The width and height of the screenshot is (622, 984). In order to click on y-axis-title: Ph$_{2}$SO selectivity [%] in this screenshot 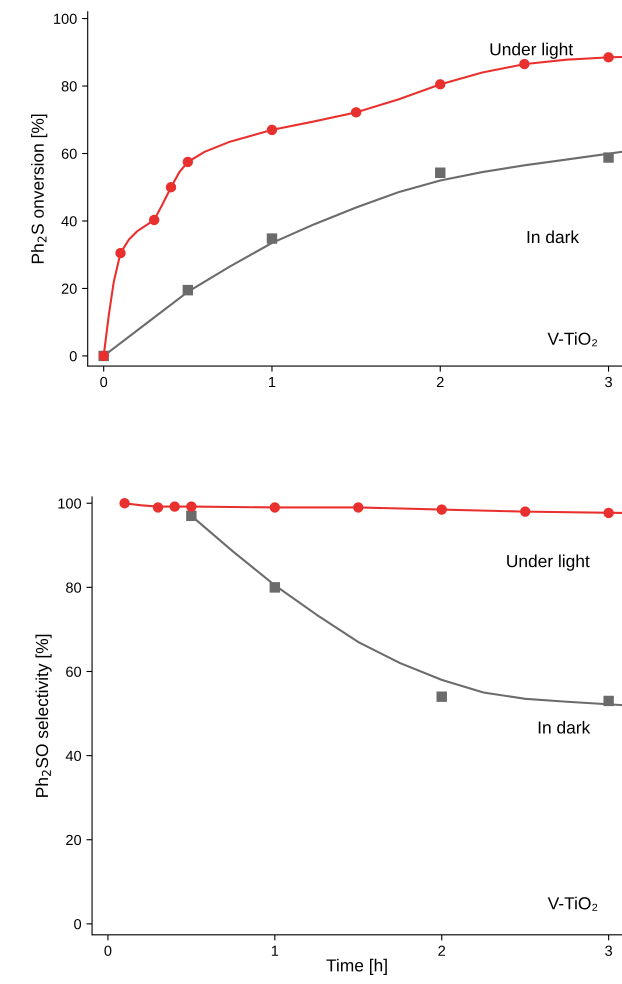, I will do `click(43, 715)`.